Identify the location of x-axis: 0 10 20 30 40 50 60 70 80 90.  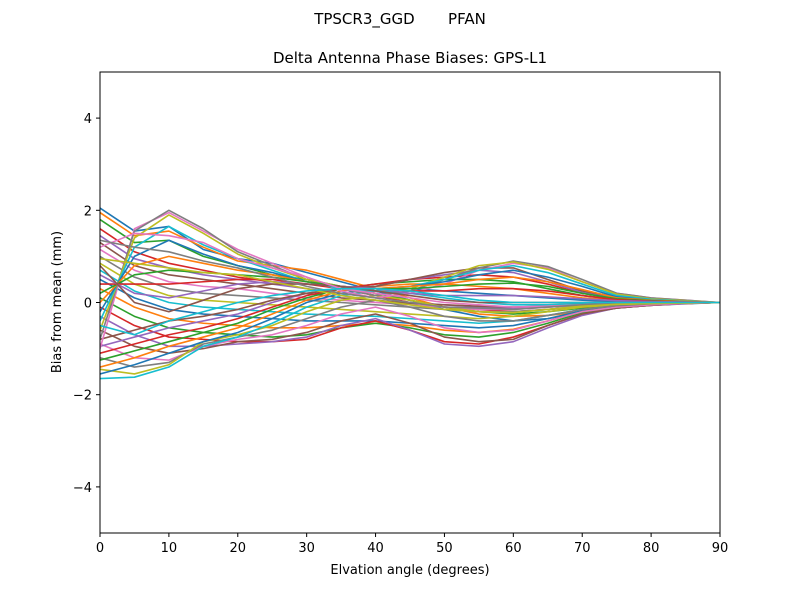
(412, 544).